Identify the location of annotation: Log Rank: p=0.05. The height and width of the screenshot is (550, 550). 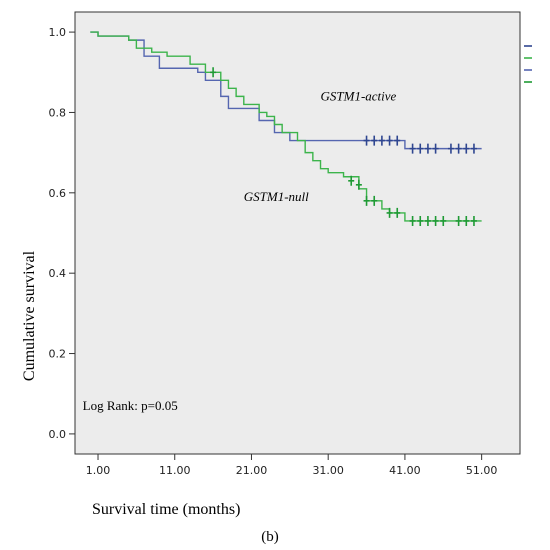
(130, 405).